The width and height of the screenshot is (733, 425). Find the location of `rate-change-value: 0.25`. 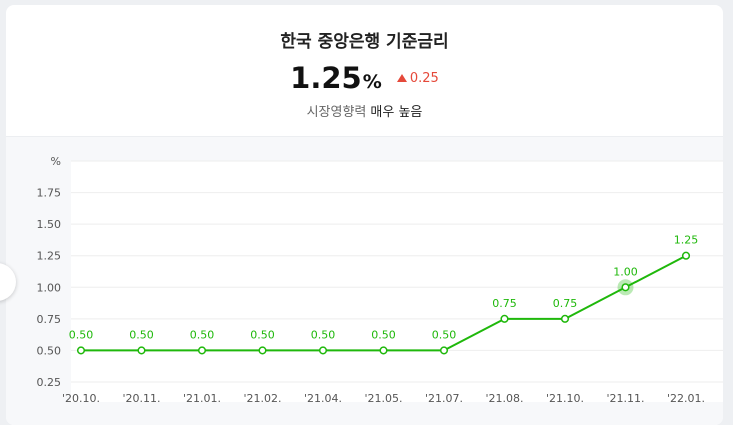

rate-change-value: 0.25 is located at coordinates (424, 78).